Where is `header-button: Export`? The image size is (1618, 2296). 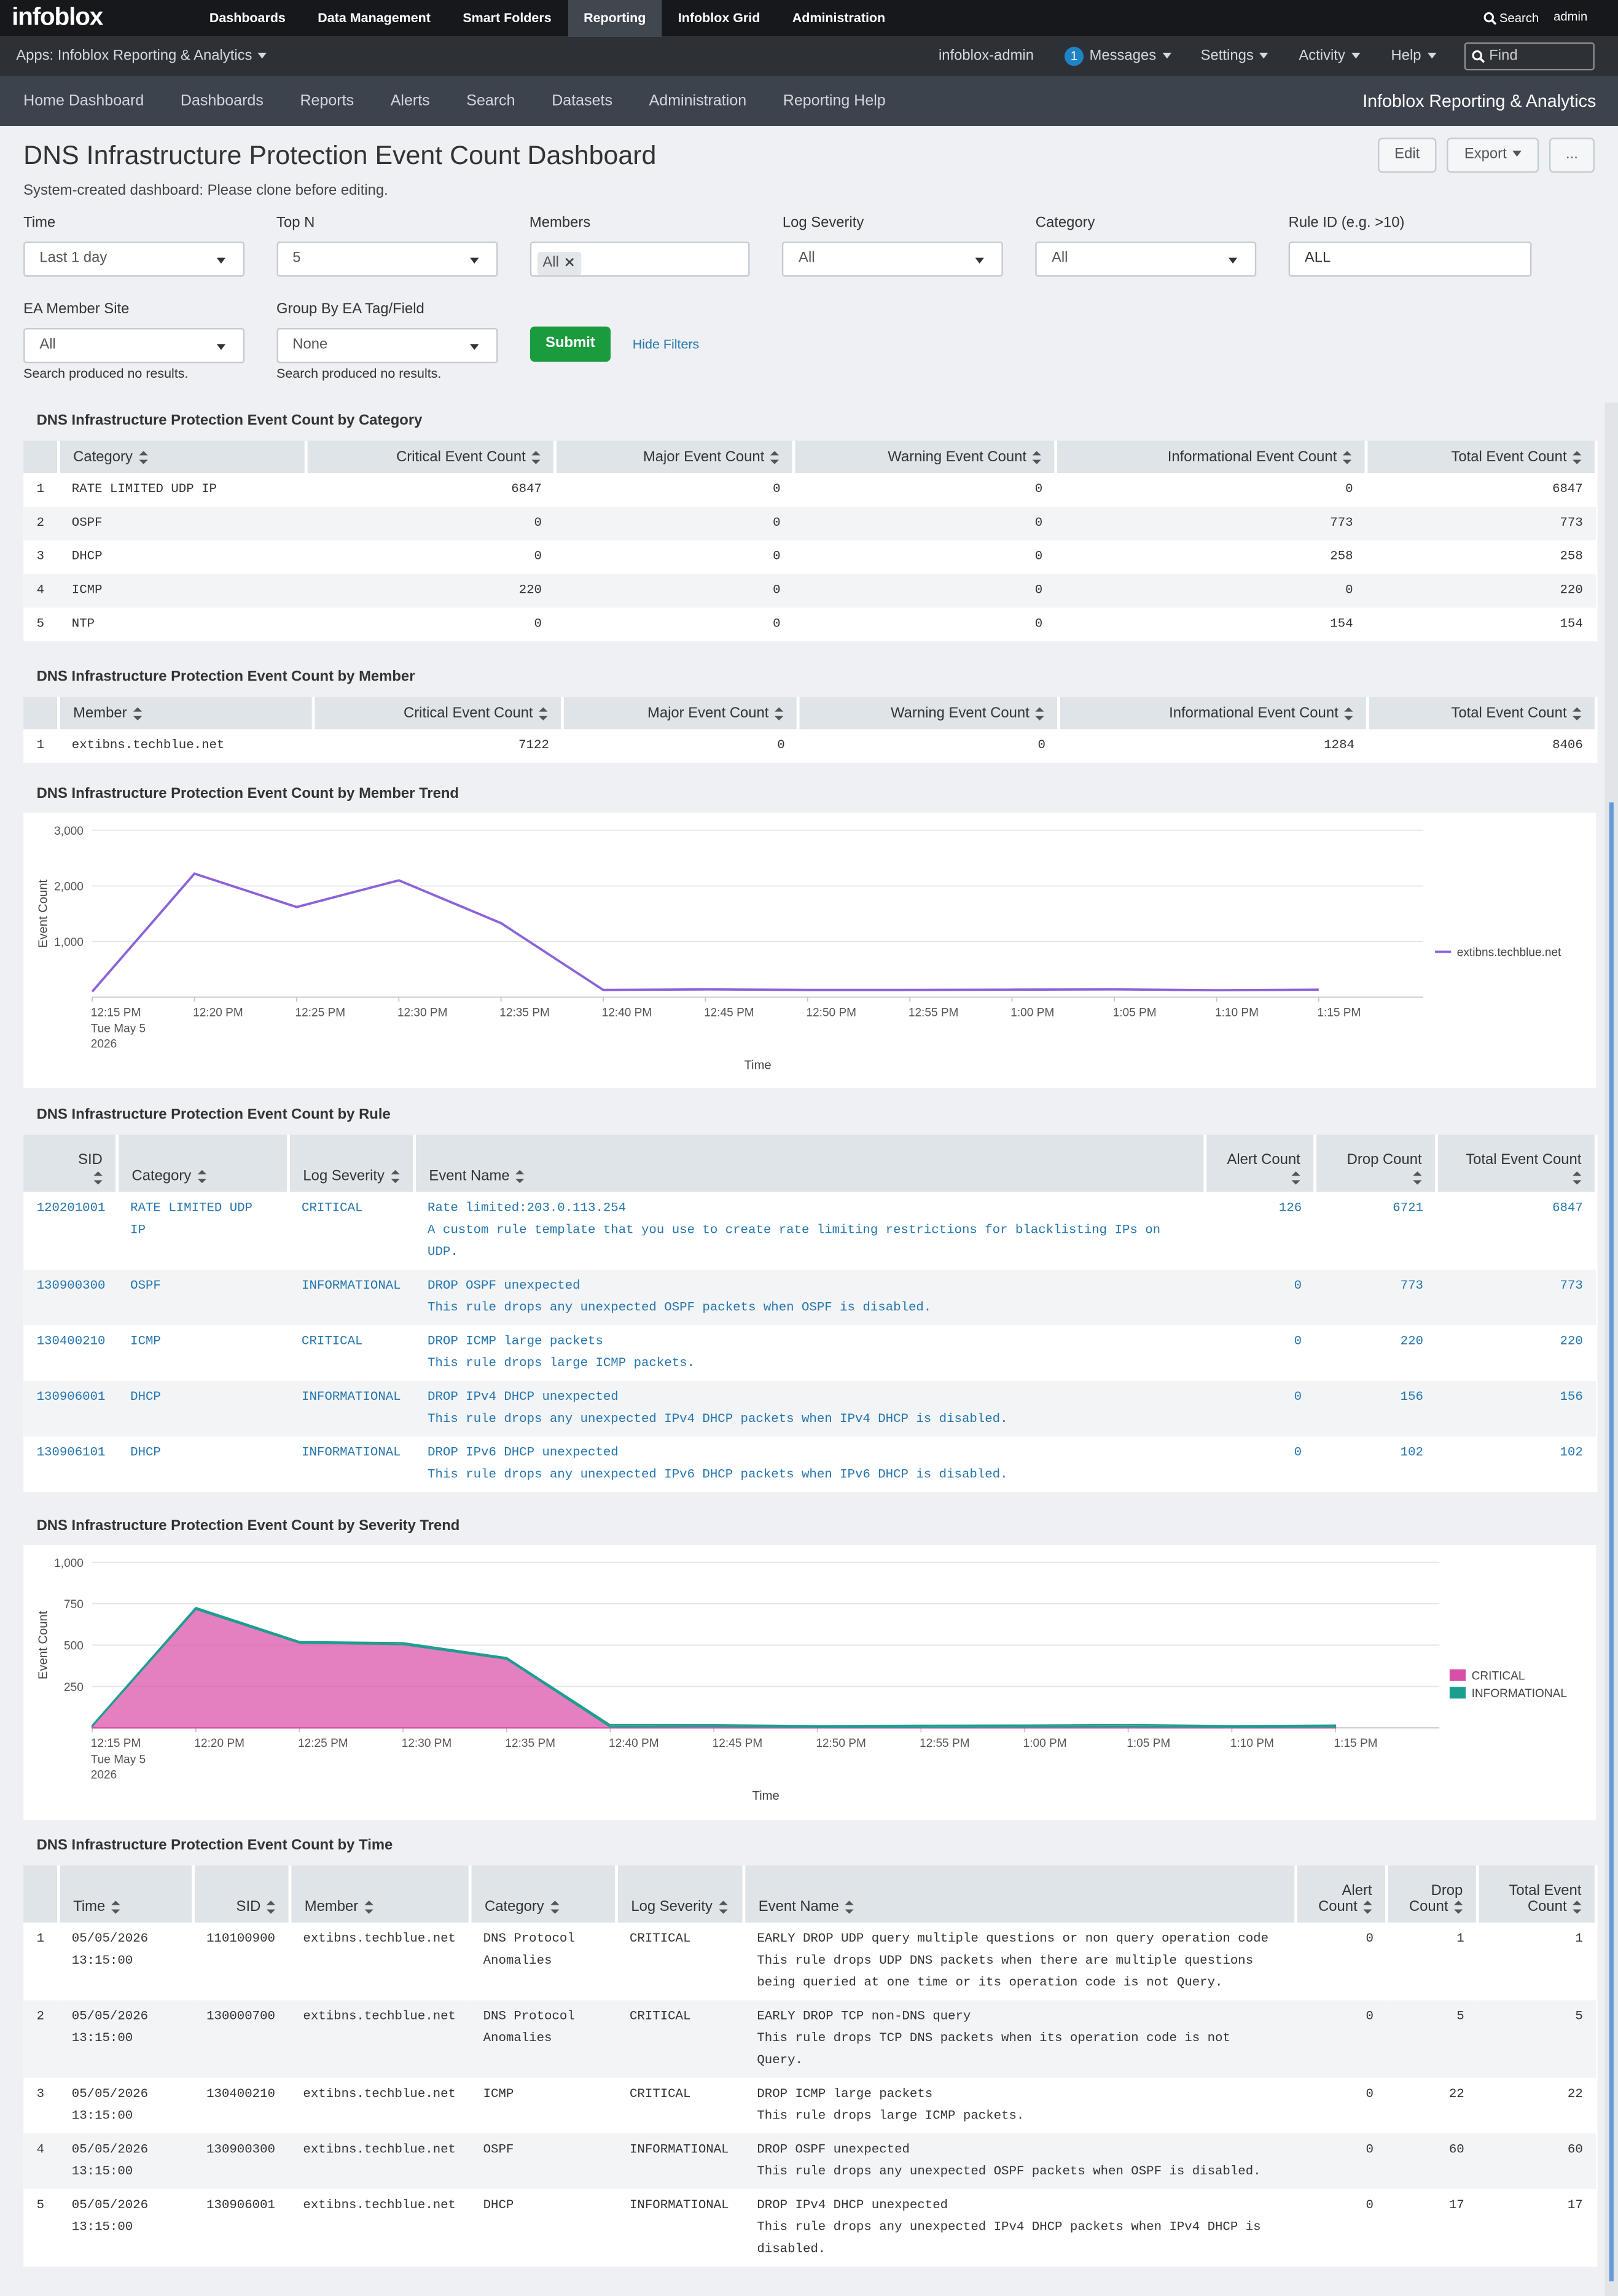
header-button: Export is located at coordinates (1493, 155).